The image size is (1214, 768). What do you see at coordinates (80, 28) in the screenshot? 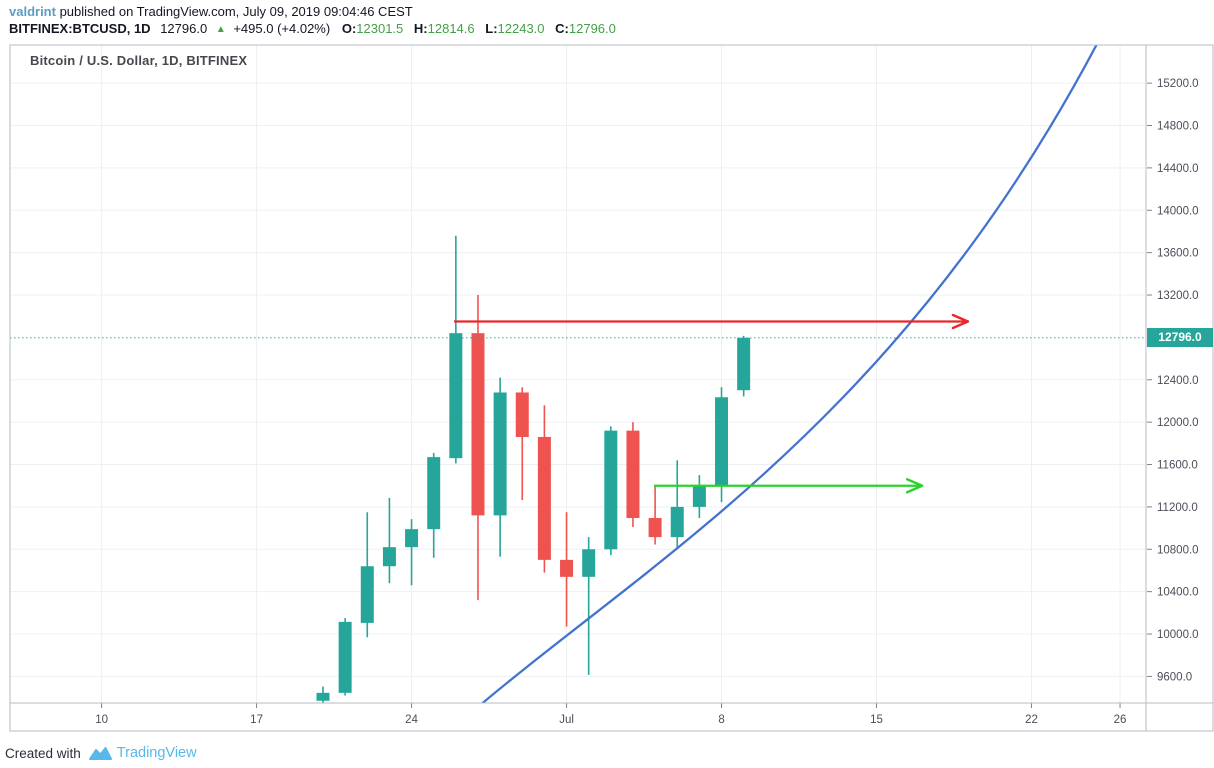
I see `symbol-name: BITFINEX:BTCUSD, 1D` at bounding box center [80, 28].